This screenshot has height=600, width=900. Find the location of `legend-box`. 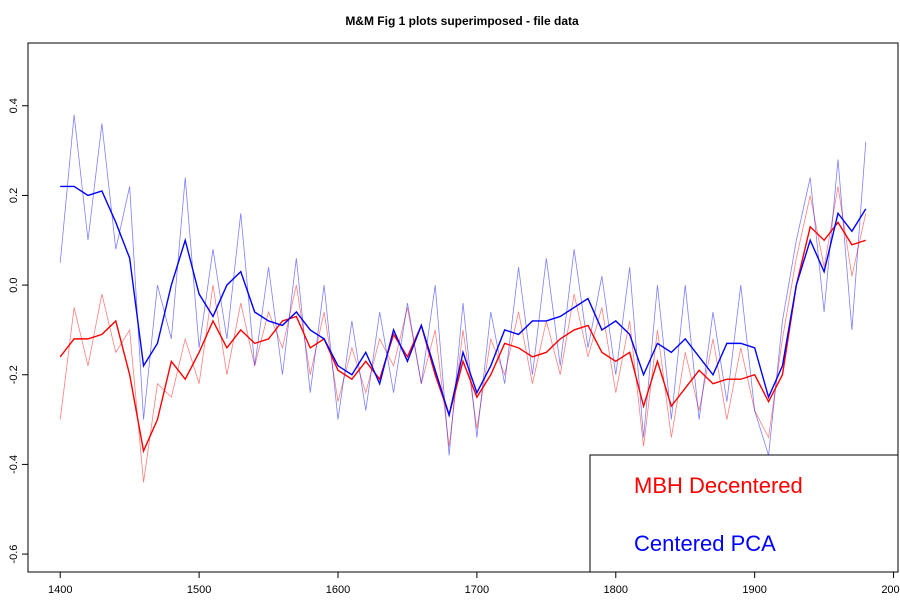

legend-box is located at coordinates (744, 513).